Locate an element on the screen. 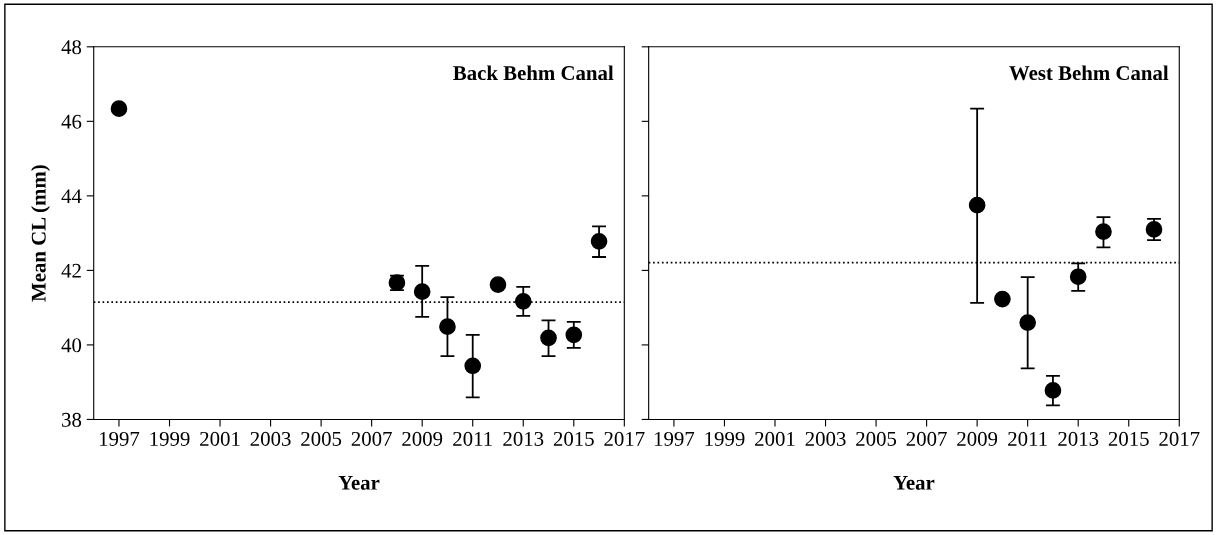  y-tick-label: 44 is located at coordinates (71, 196).